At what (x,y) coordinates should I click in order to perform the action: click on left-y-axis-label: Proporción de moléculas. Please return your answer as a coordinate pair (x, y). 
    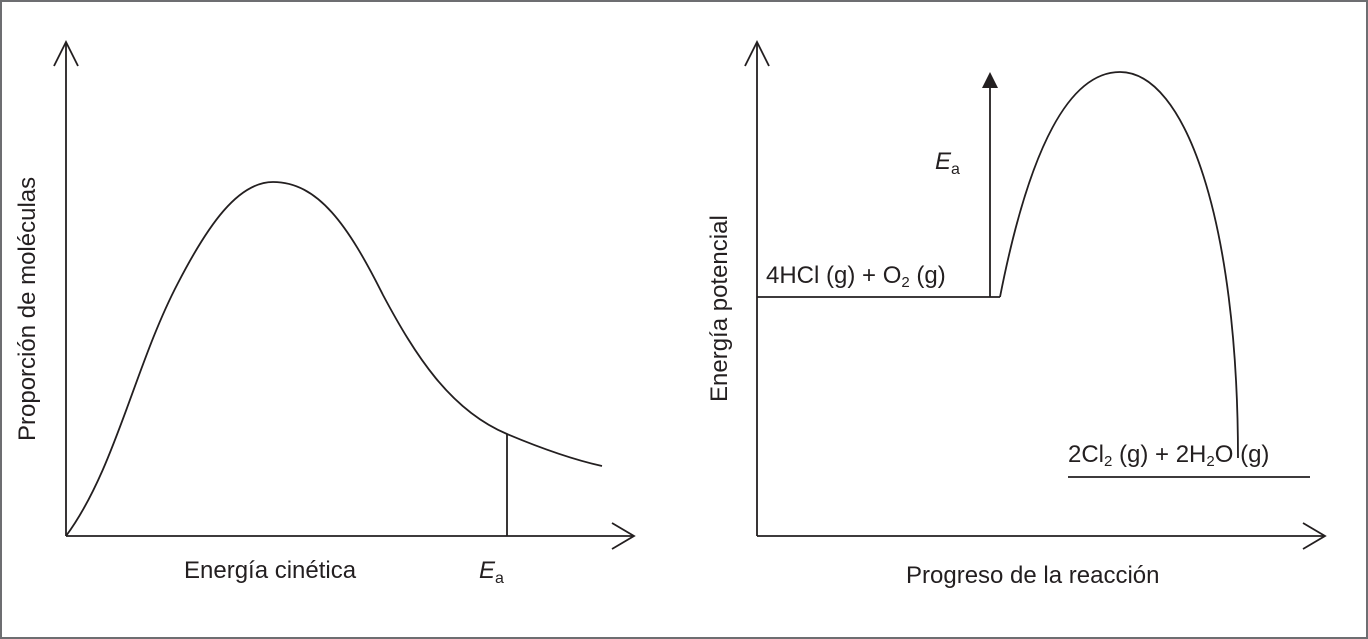
    Looking at the image, I should click on (27, 309).